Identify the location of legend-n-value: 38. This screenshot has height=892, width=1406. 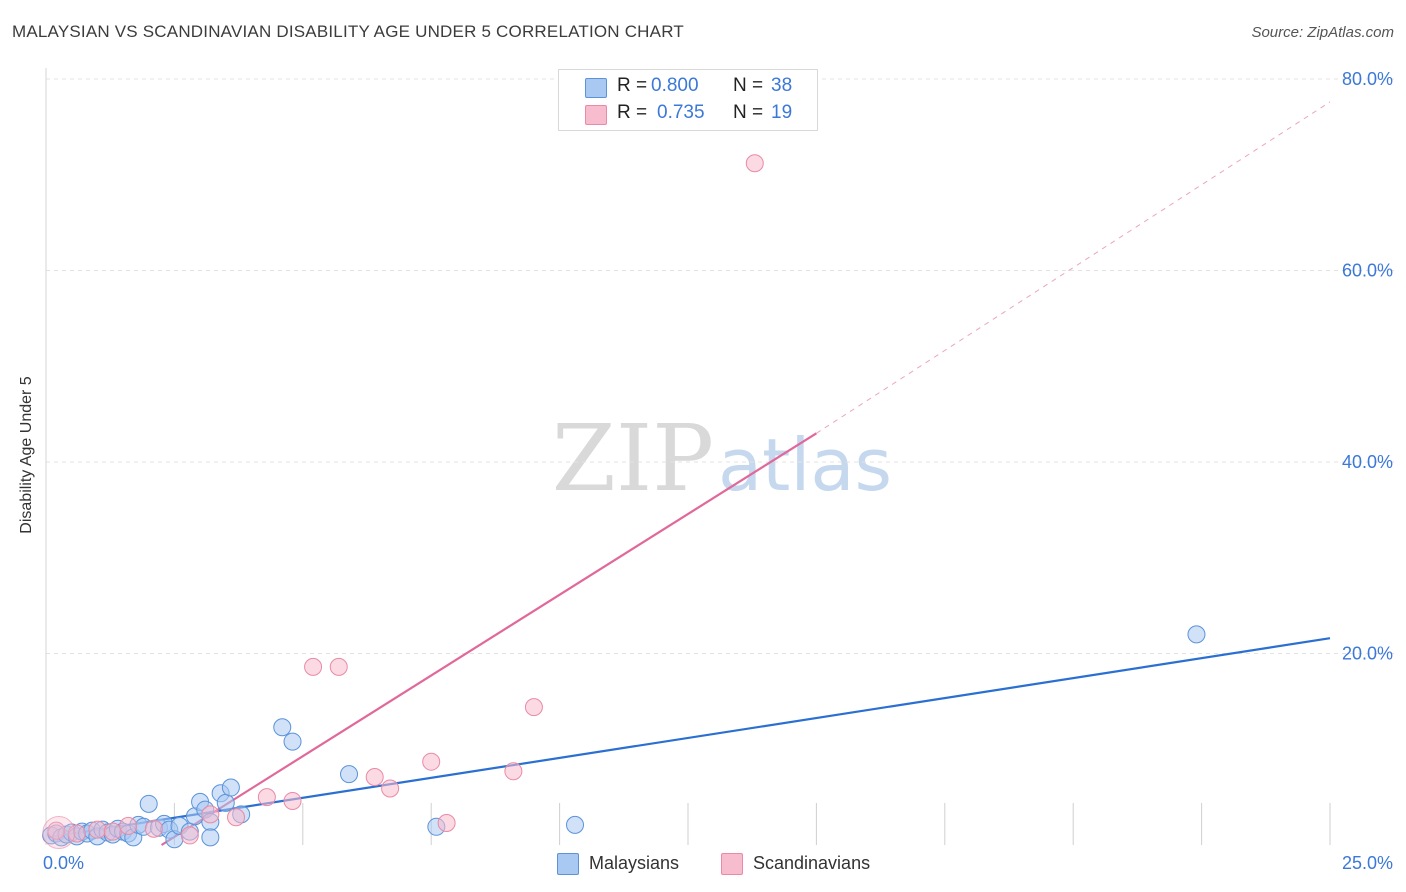
(782, 85).